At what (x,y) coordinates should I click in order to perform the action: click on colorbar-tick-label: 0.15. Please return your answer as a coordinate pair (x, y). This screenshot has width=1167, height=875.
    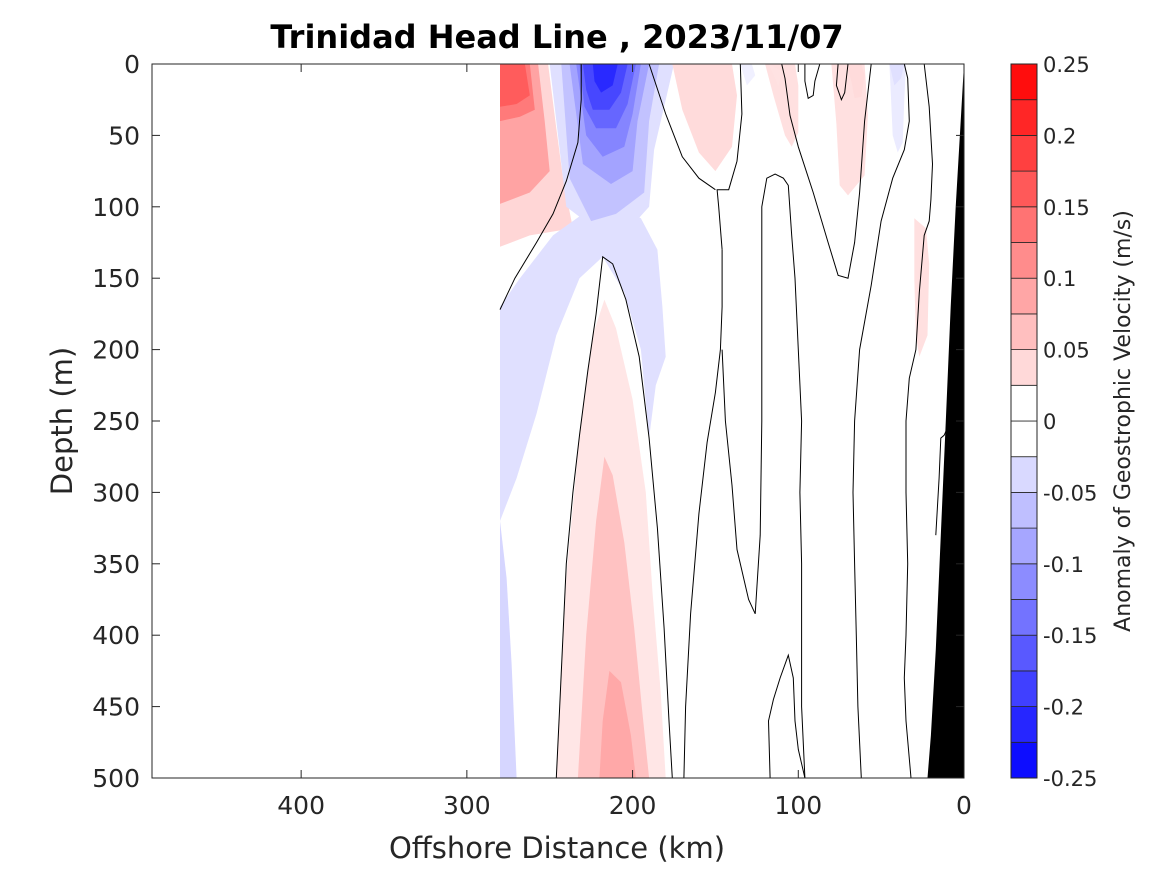
    Looking at the image, I should click on (1066, 208).